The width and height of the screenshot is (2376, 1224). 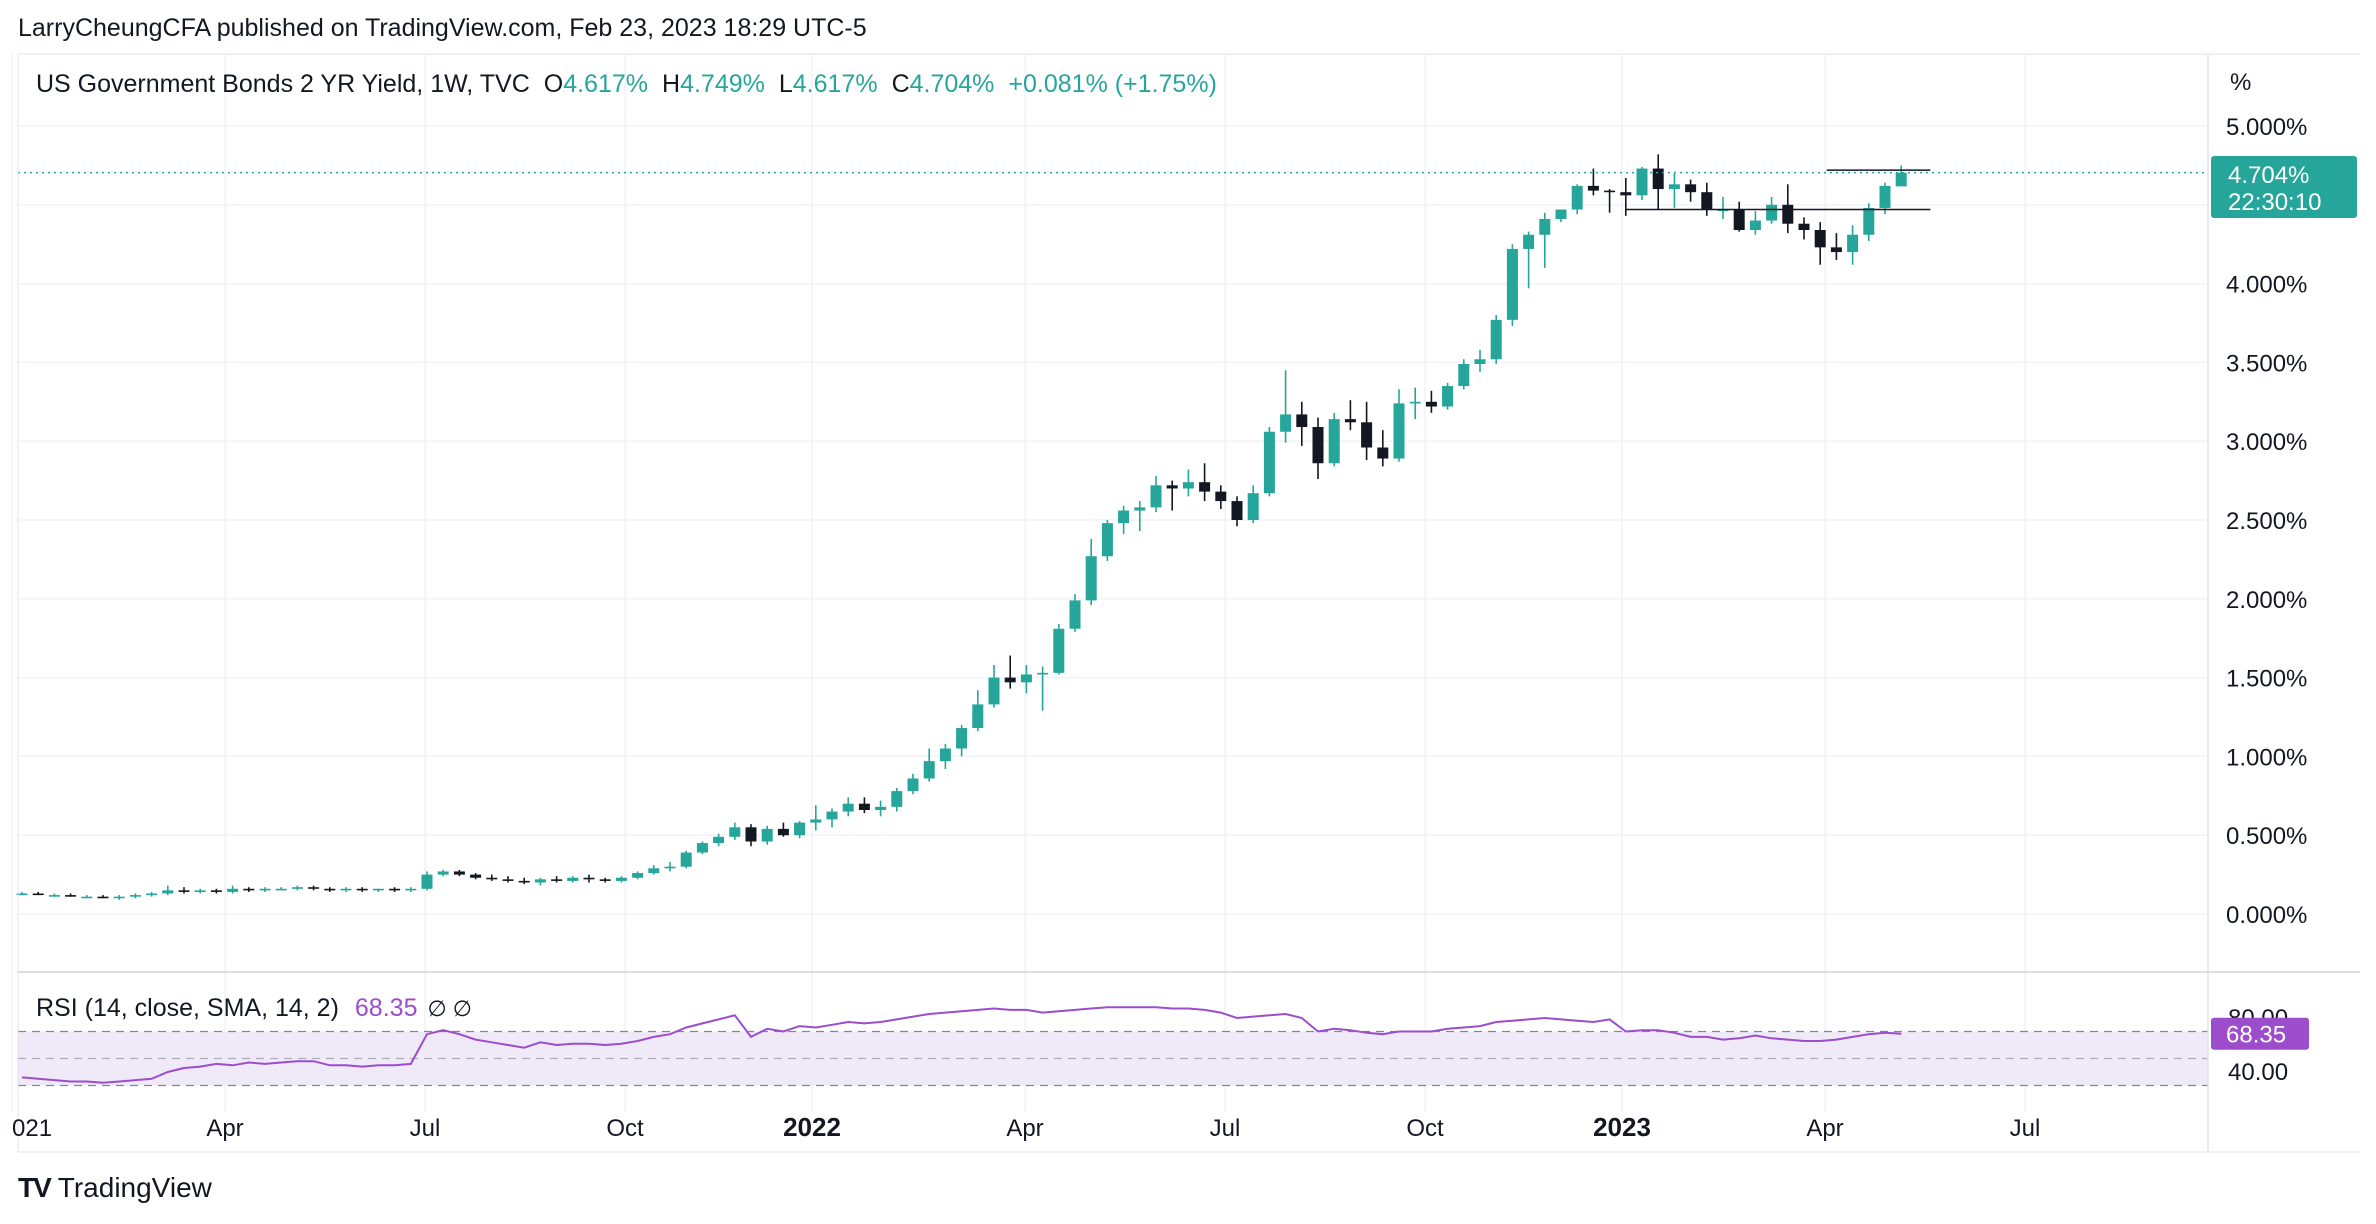 What do you see at coordinates (2240, 82) in the screenshot?
I see `price-unit-label: %` at bounding box center [2240, 82].